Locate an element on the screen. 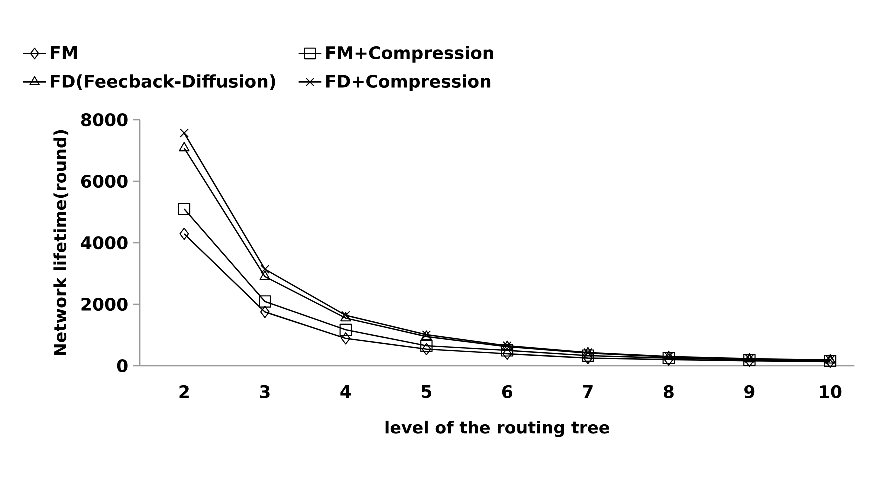  y-tick-label: 8000 is located at coordinates (104, 120).